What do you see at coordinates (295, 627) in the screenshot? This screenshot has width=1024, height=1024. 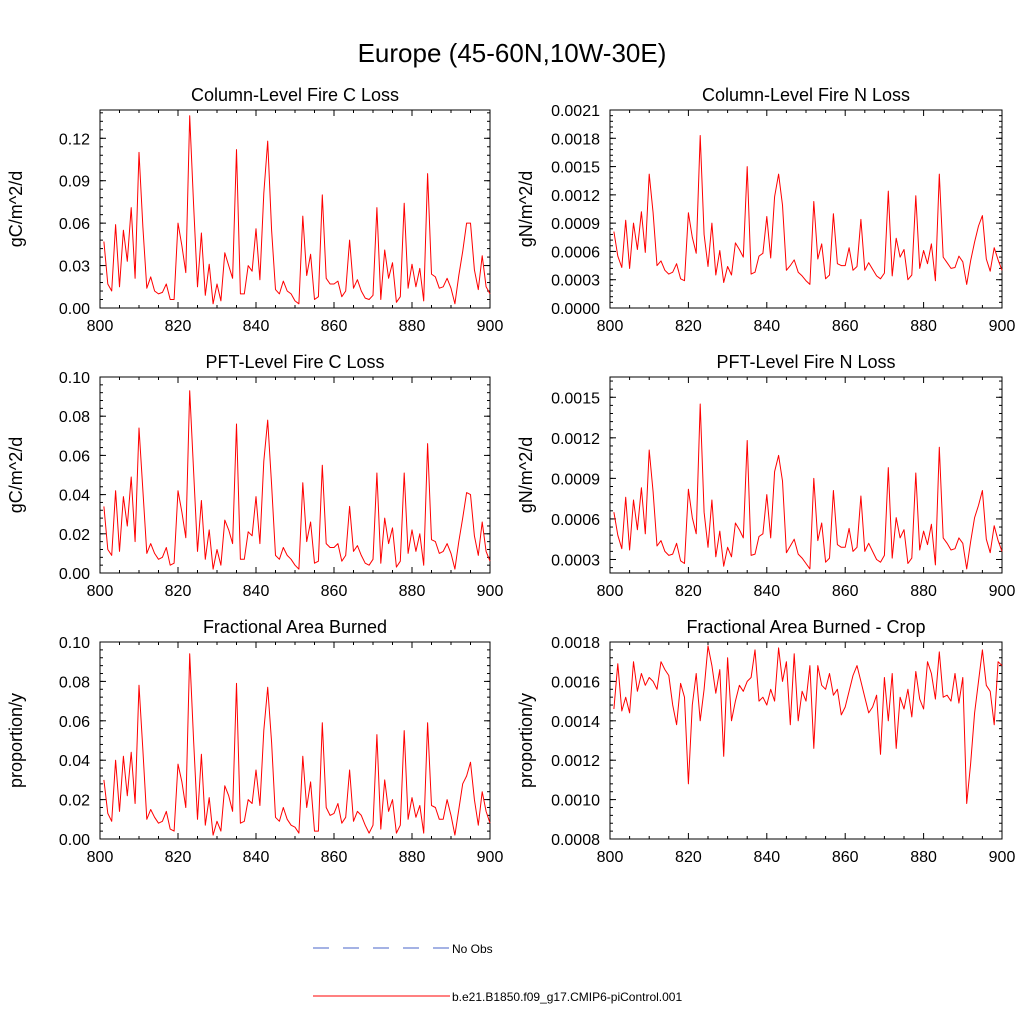 I see `panel-title: Fractional Area Burned` at bounding box center [295, 627].